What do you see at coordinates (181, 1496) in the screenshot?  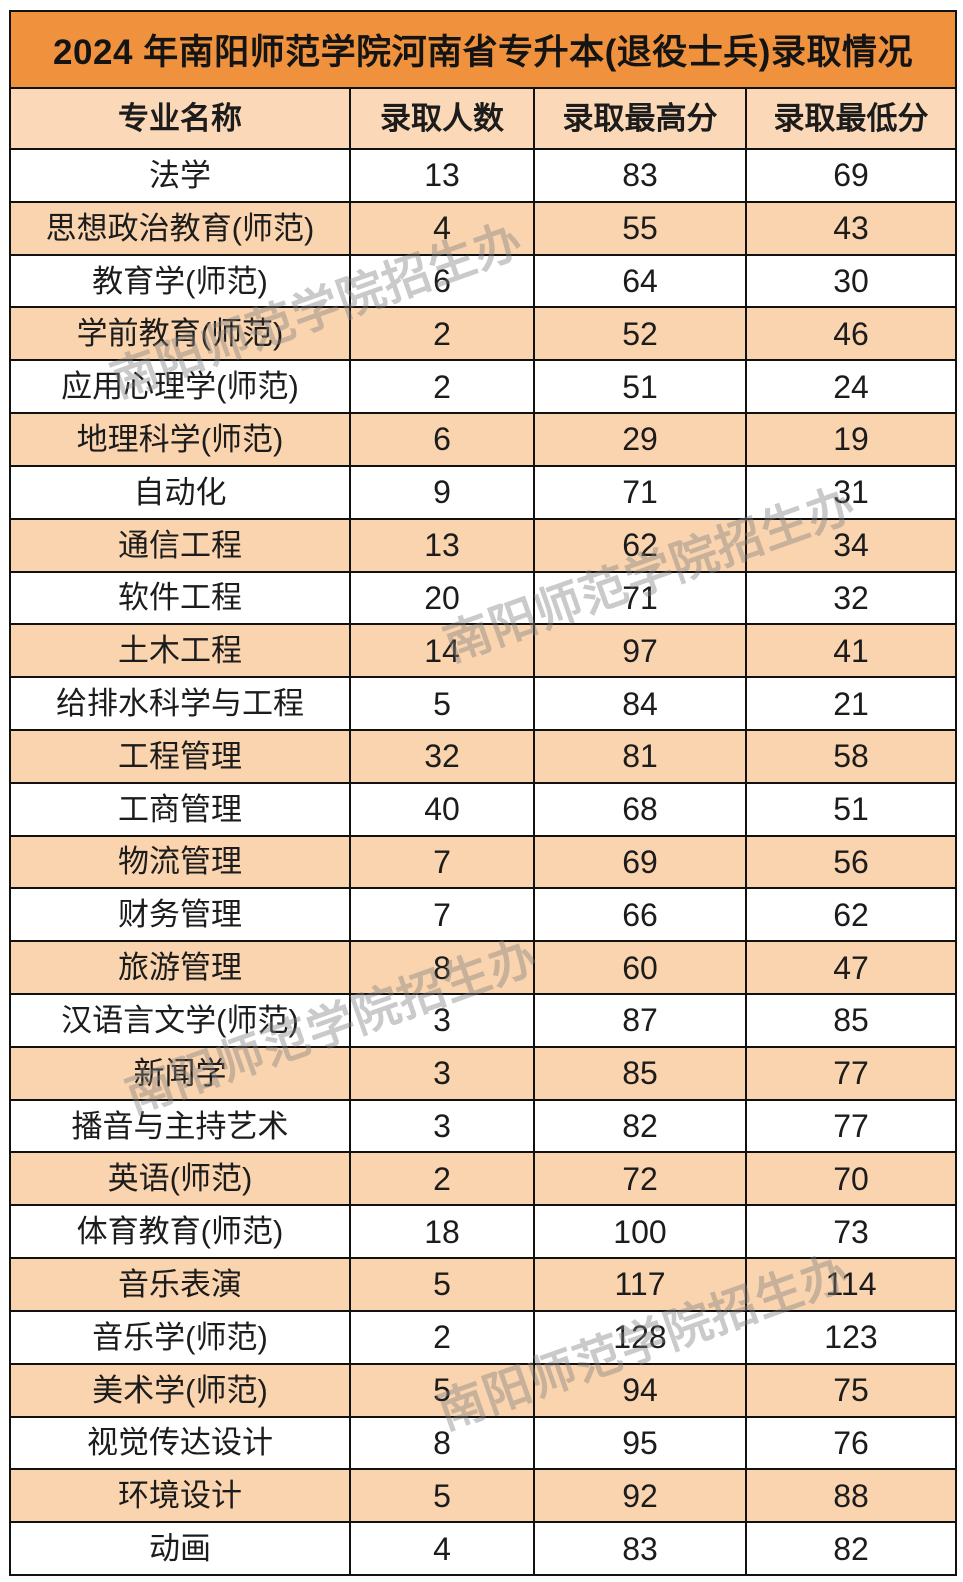 I see `major-name-cell: 环境设计` at bounding box center [181, 1496].